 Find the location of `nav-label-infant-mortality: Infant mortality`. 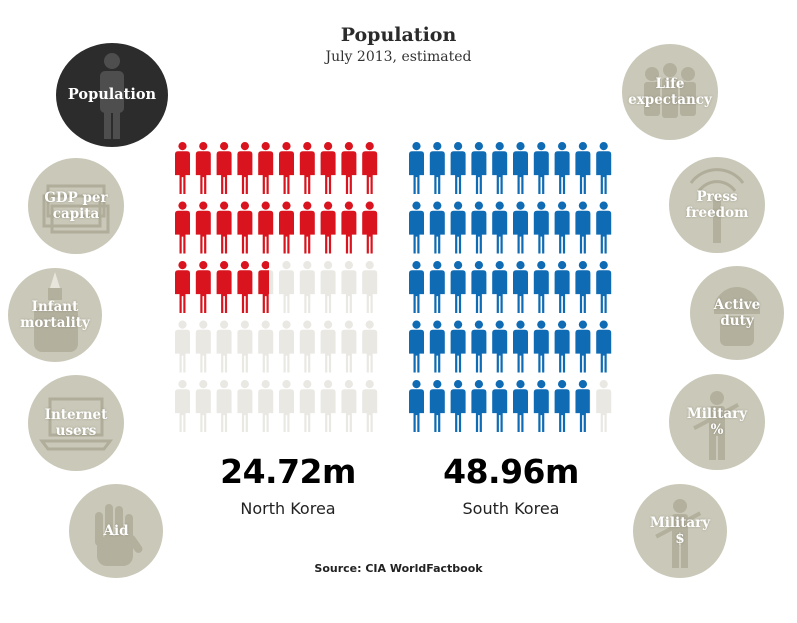

nav-label-infant-mortality: Infant mortality is located at coordinates (55, 315).